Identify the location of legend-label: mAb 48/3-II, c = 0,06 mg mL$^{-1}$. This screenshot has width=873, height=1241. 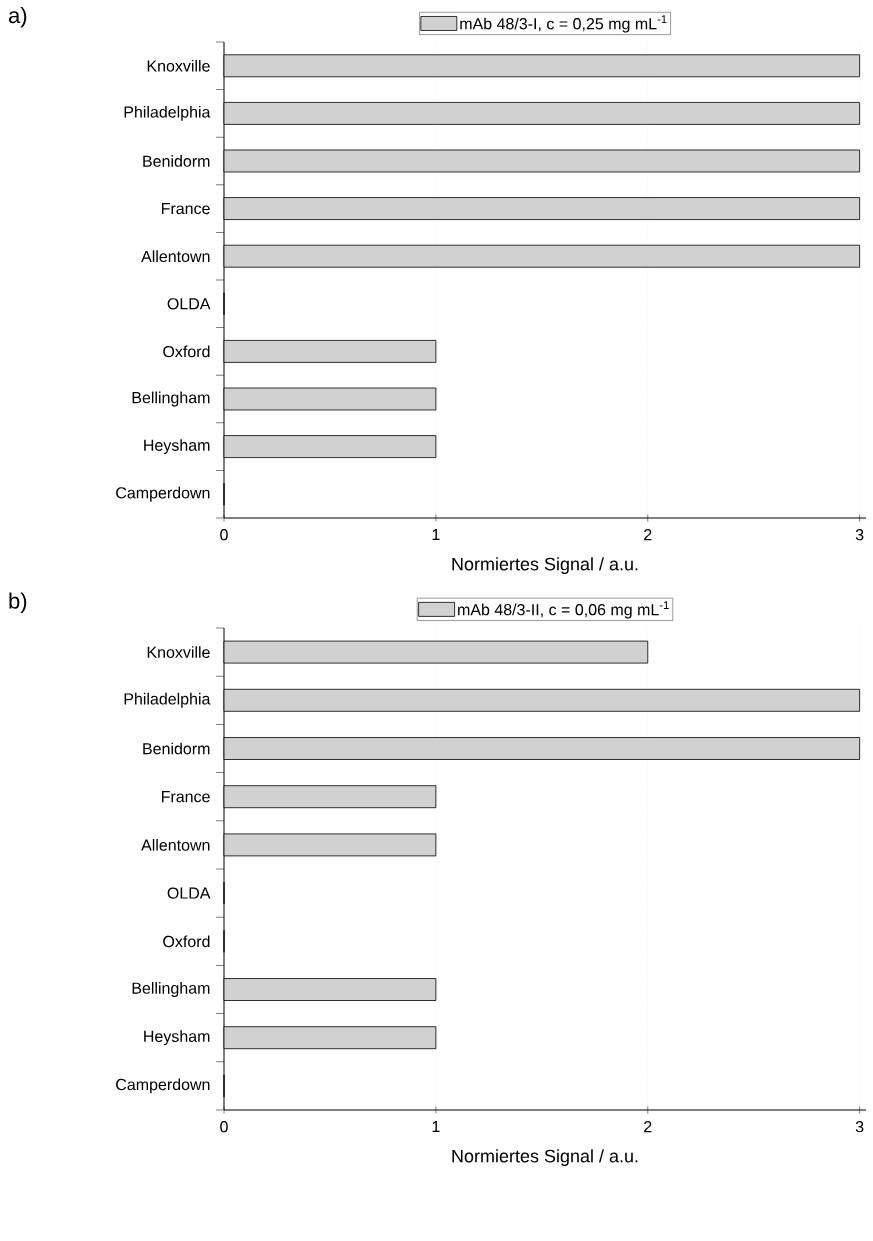
(563, 610).